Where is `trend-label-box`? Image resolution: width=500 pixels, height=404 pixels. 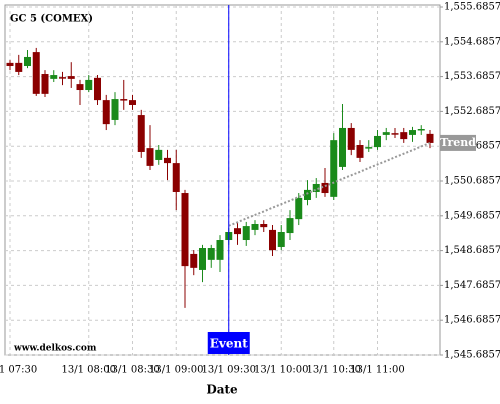 trend-label-box is located at coordinates (458, 142).